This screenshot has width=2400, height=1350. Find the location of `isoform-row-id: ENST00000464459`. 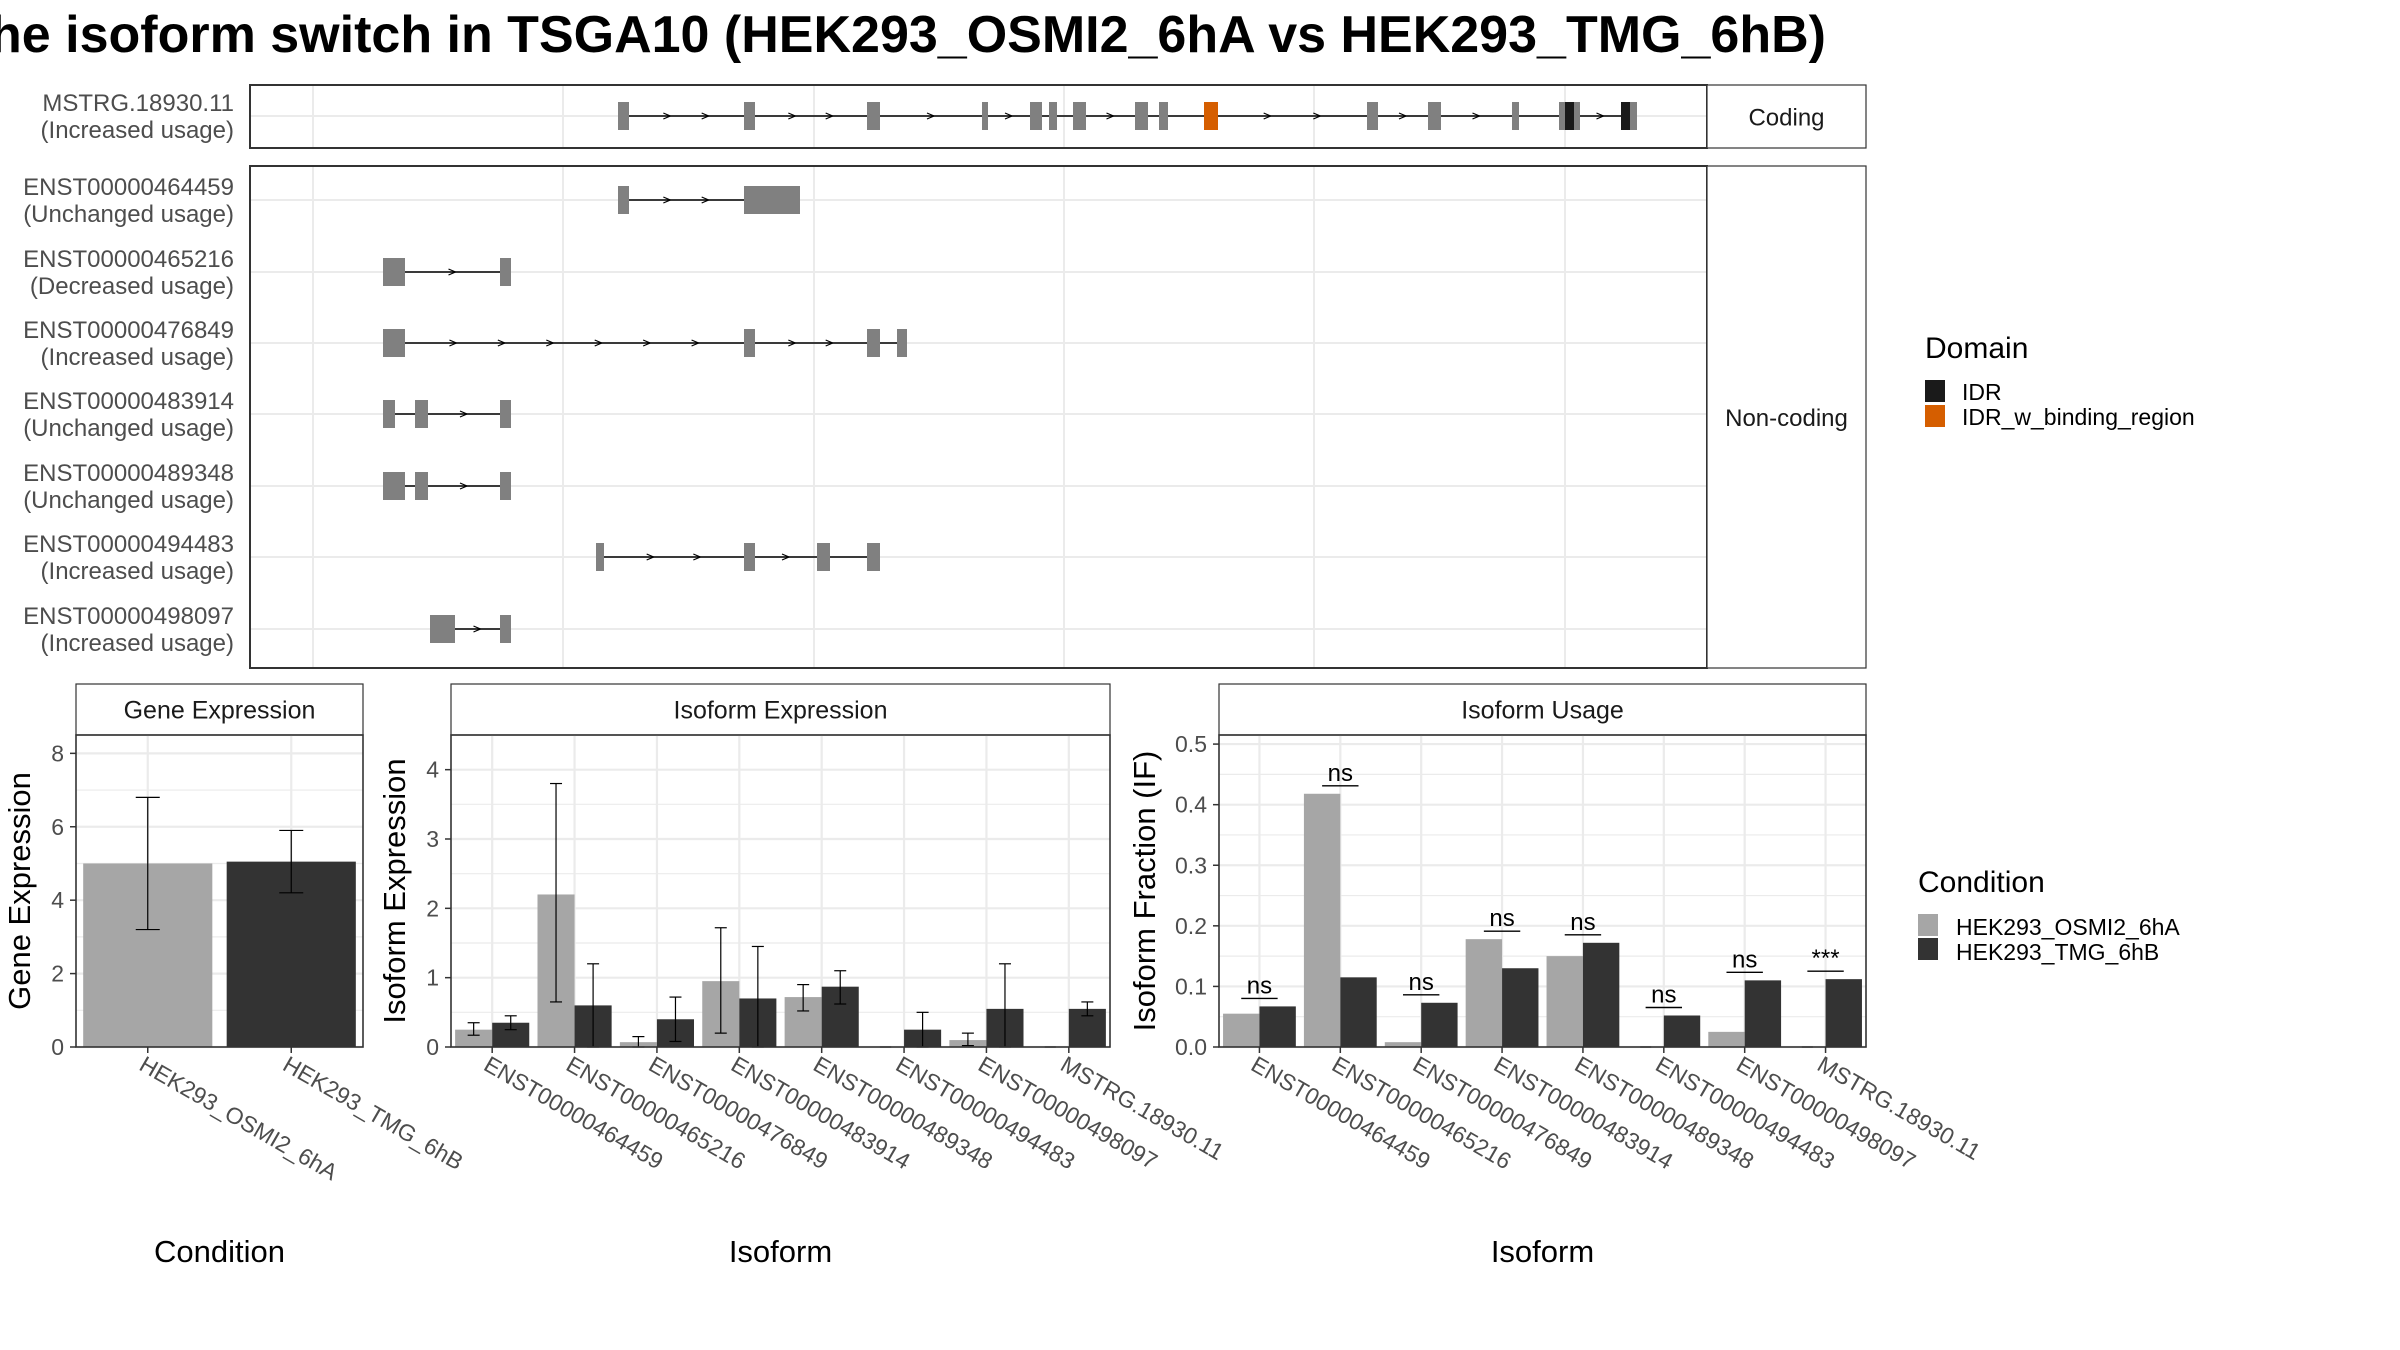

isoform-row-id: ENST00000464459 is located at coordinates (128, 187).